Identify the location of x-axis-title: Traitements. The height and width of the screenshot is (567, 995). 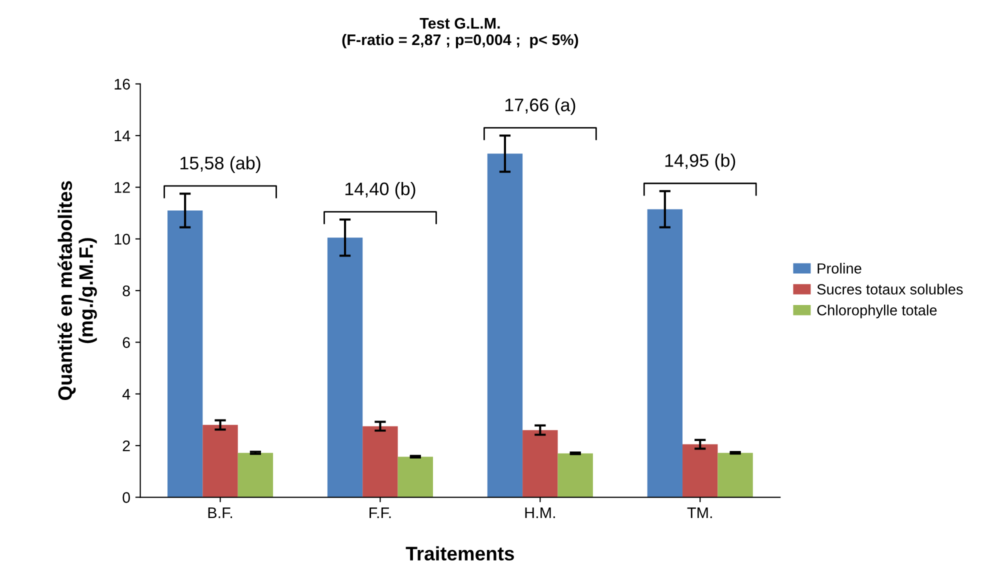
(460, 553).